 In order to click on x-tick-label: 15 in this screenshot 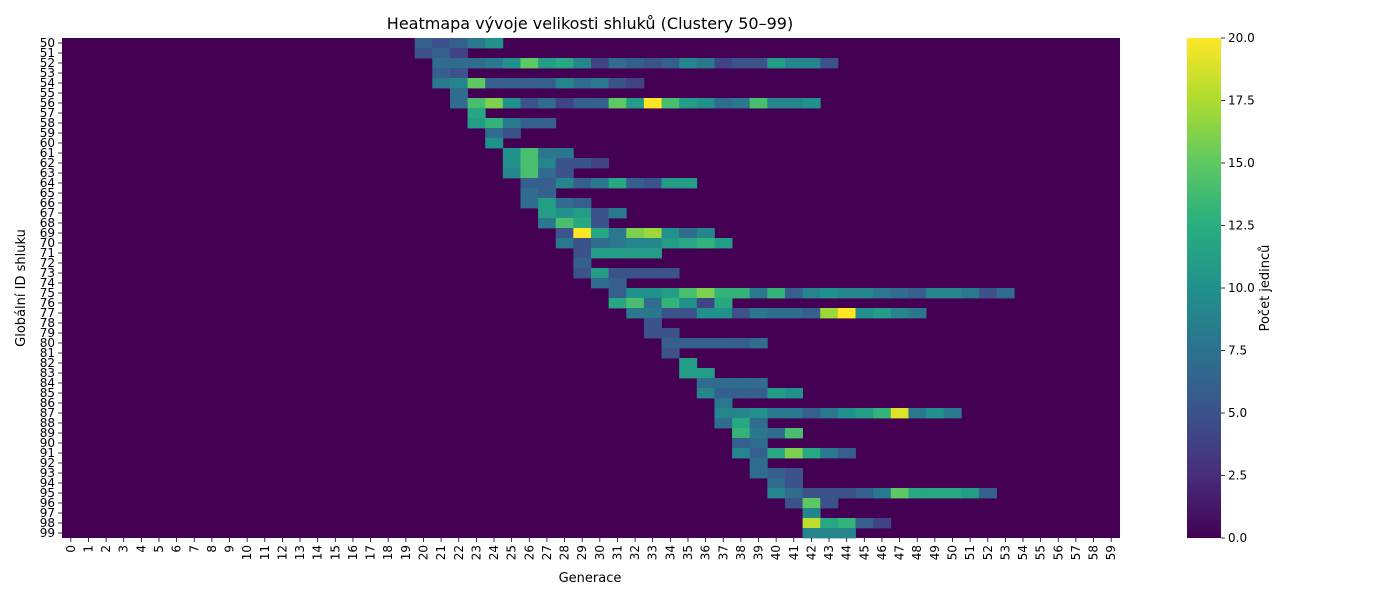, I will do `click(335, 552)`.